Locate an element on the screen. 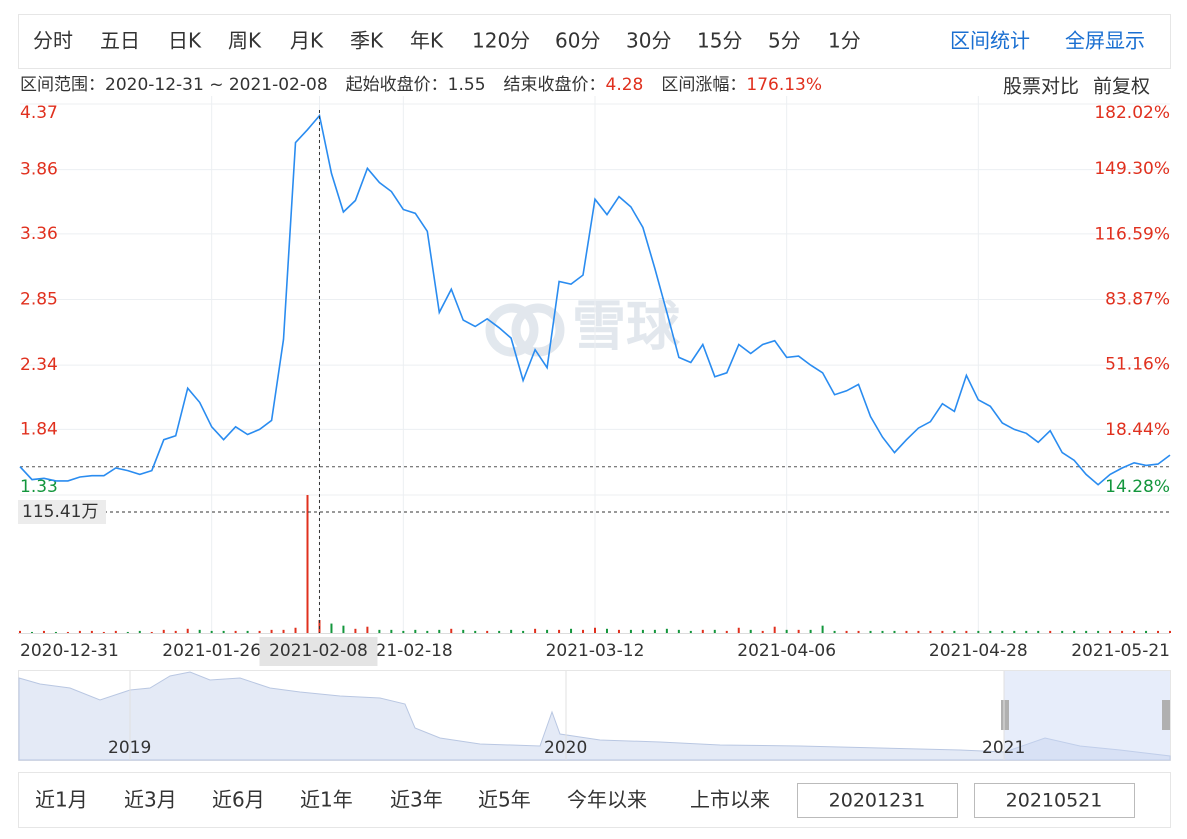 The image size is (1187, 839). x-tick-label: 2021-04-28 is located at coordinates (978, 651).